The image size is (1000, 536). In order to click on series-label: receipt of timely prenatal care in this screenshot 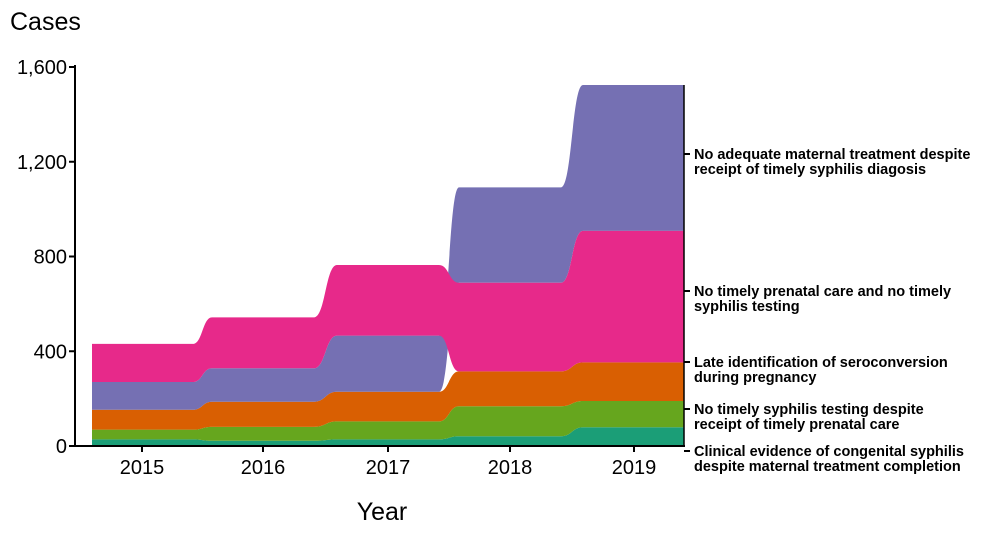, I will do `click(797, 425)`.